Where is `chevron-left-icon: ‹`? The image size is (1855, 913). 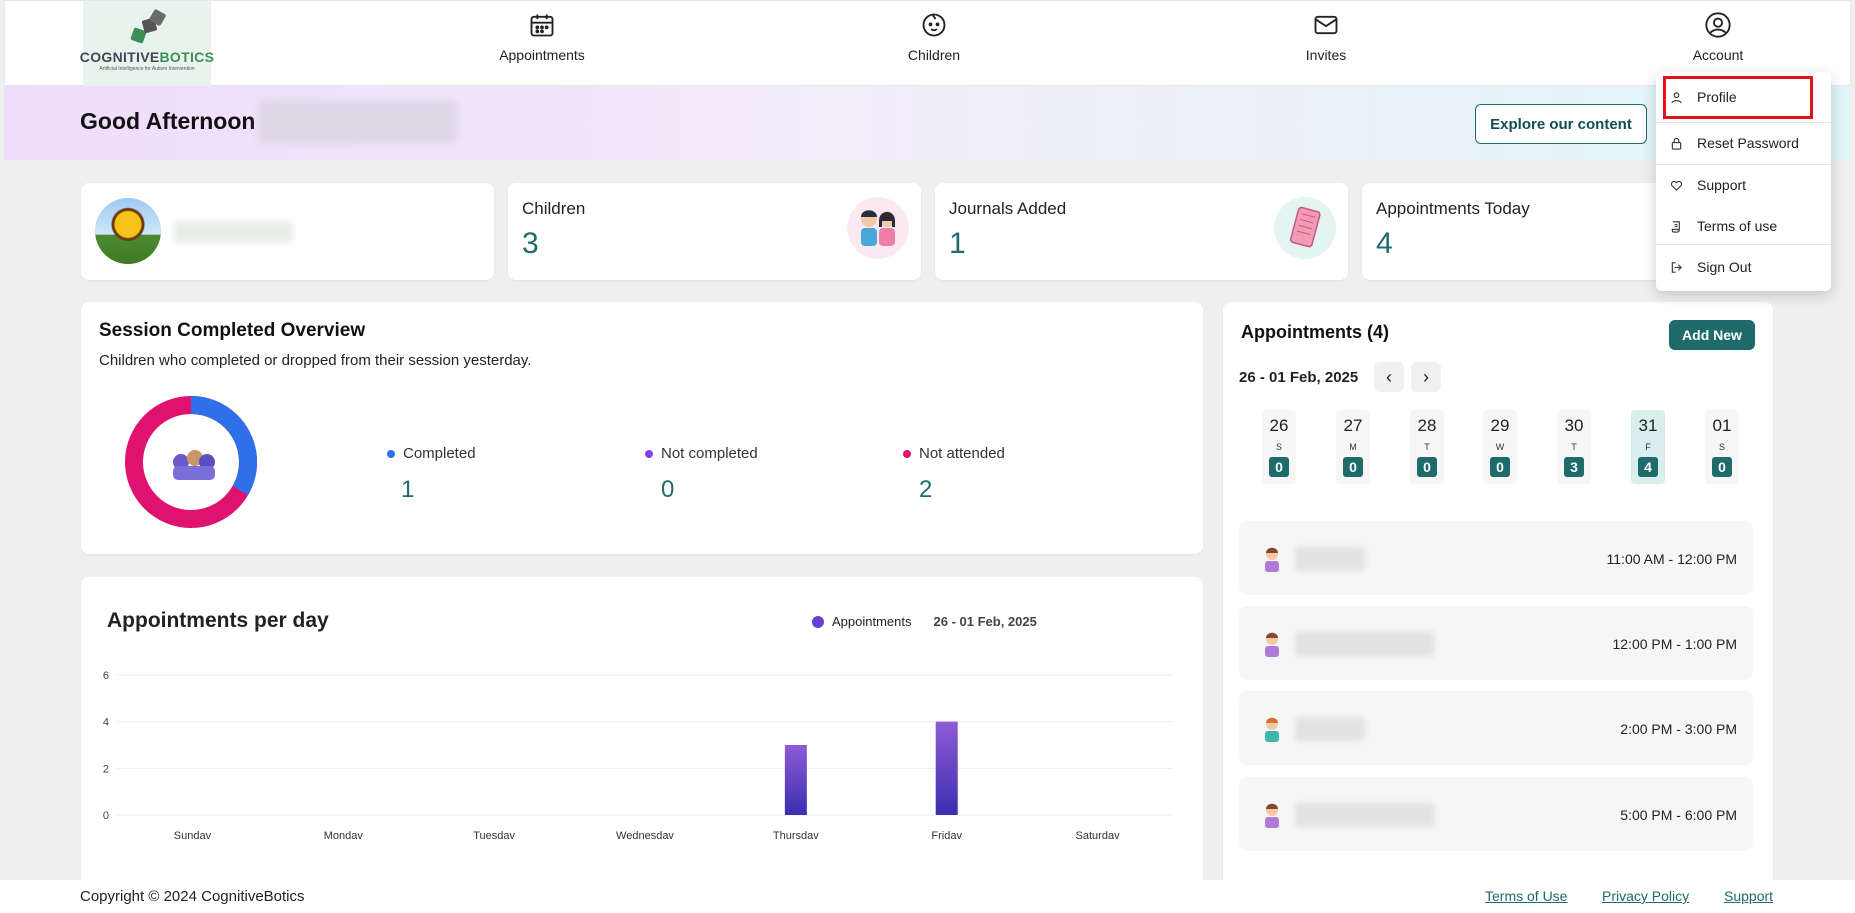 chevron-left-icon: ‹ is located at coordinates (1389, 376).